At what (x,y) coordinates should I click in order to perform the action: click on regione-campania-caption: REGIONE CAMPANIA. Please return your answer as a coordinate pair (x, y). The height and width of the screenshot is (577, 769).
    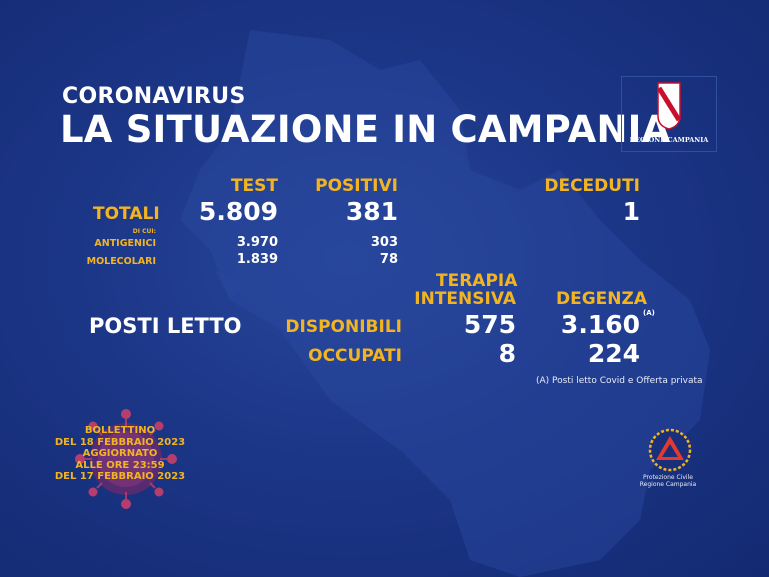
    Looking at the image, I should click on (669, 140).